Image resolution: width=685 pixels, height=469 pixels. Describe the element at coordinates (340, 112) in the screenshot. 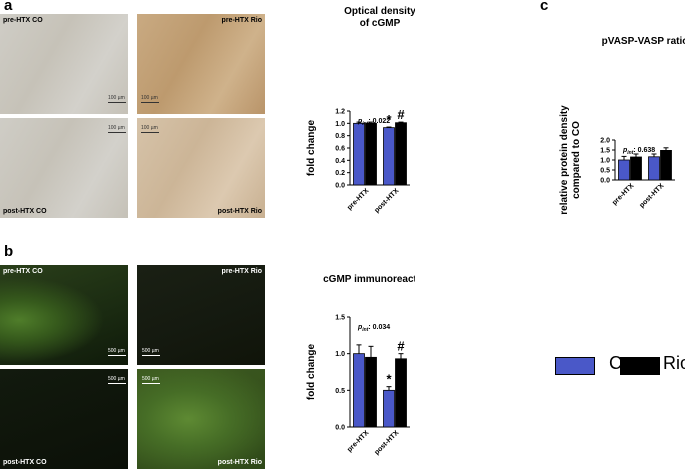

I see `y-tick-label: 1.2` at that location.